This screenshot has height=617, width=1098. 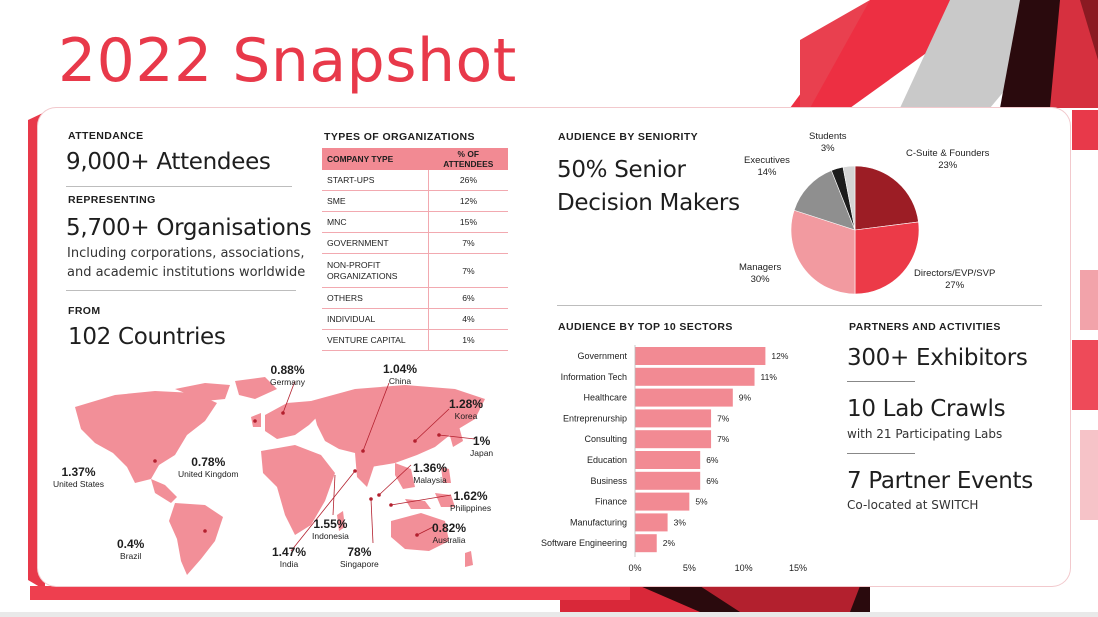 I want to click on from-label: FROM, so click(x=84, y=311).